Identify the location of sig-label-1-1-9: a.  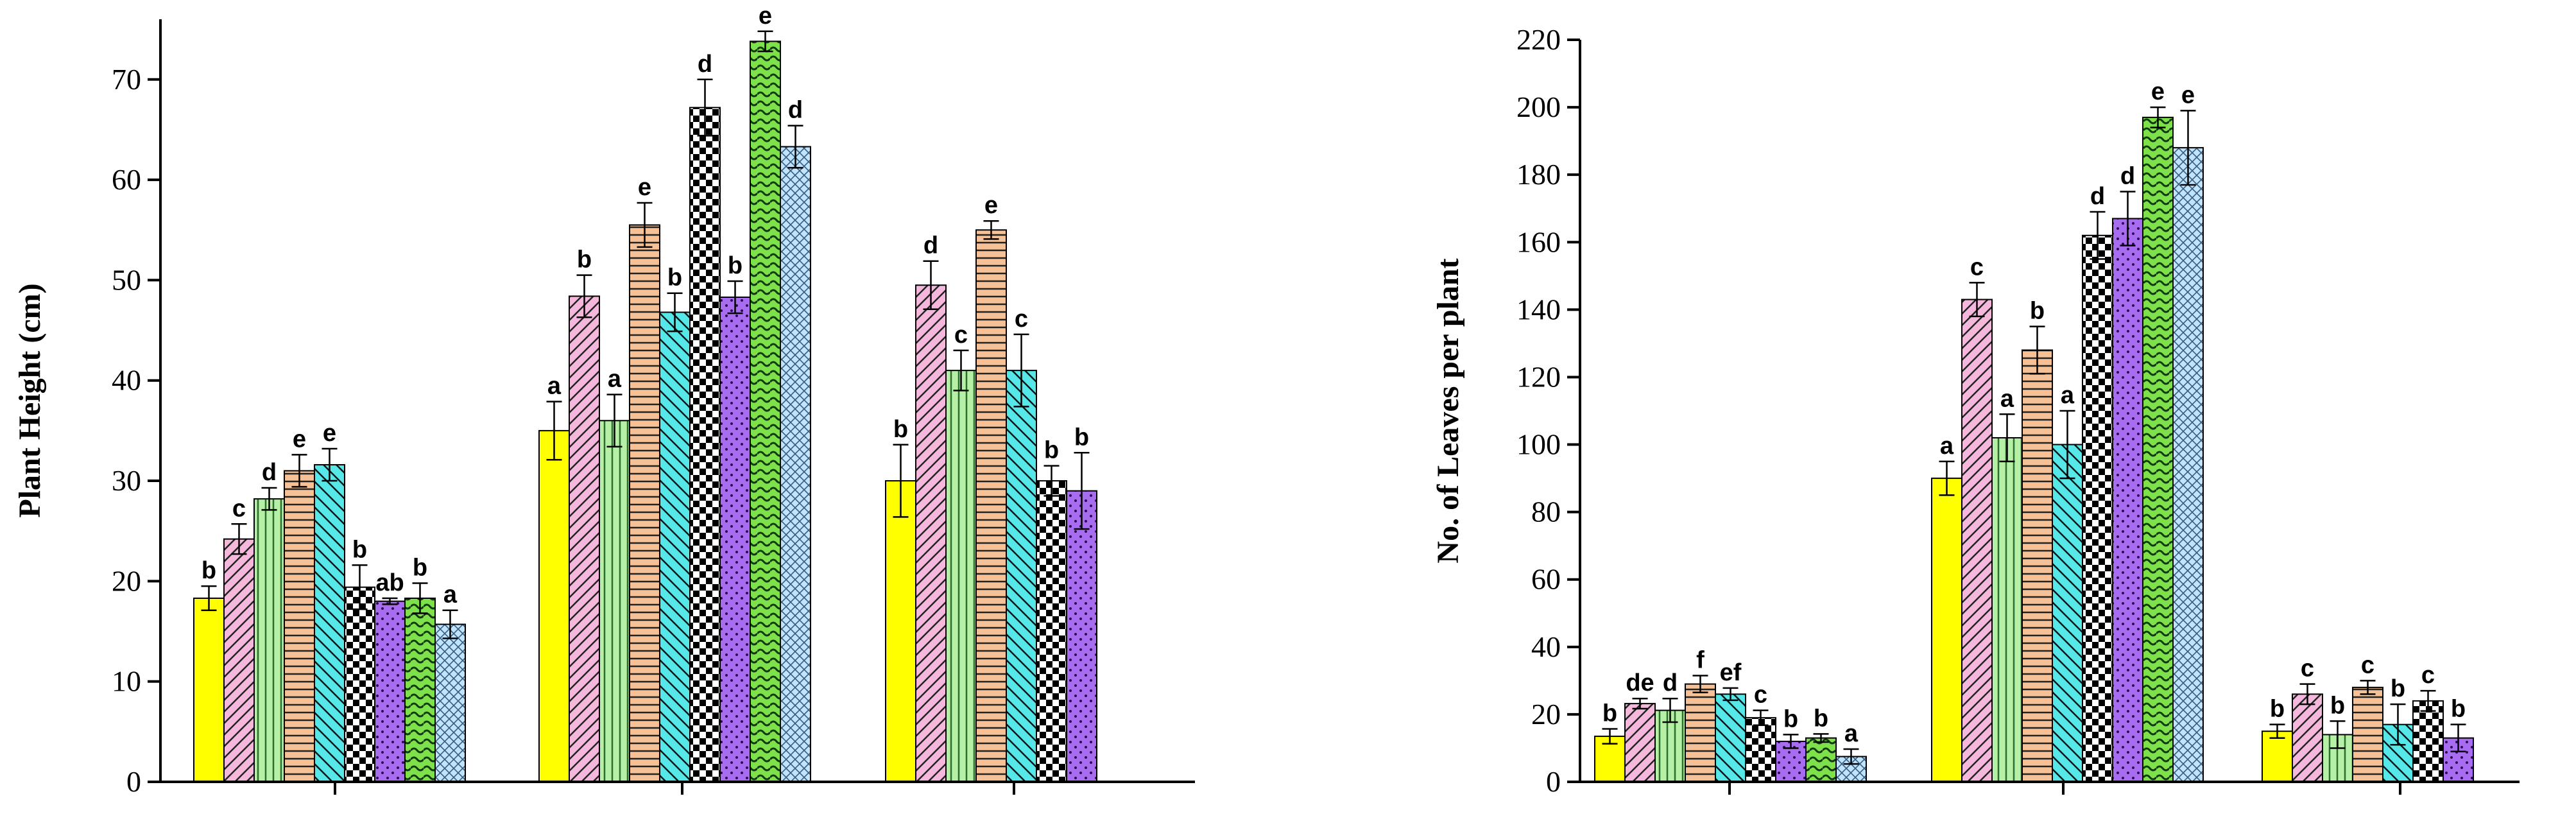
(450, 596).